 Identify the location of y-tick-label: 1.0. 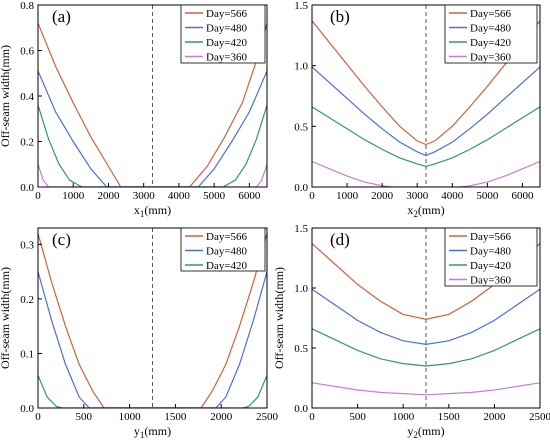
(301, 289).